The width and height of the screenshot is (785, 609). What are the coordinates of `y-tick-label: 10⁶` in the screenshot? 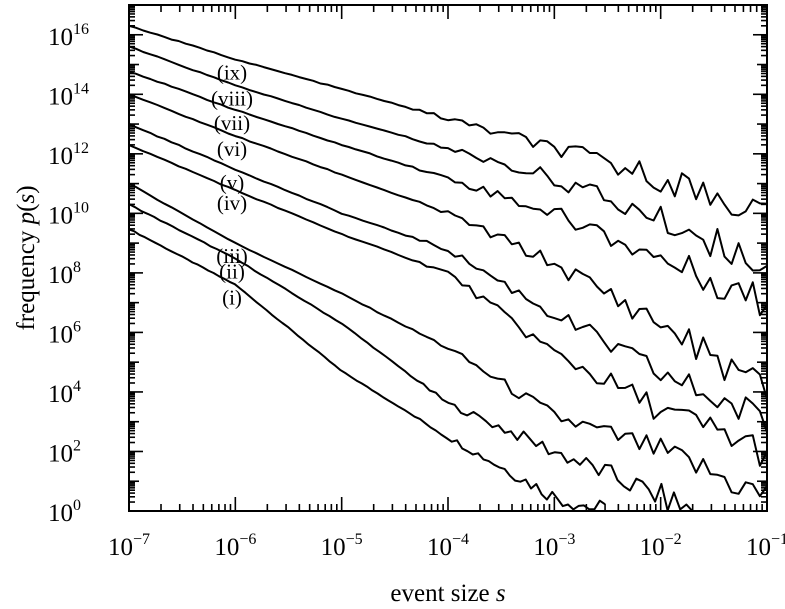 It's located at (64, 333).